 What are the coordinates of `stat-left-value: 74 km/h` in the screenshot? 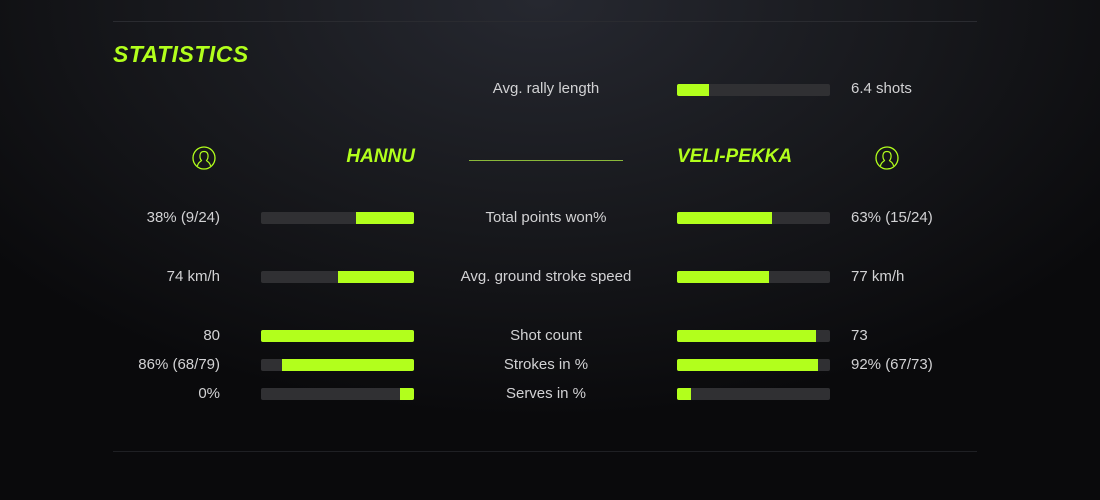 It's located at (193, 276).